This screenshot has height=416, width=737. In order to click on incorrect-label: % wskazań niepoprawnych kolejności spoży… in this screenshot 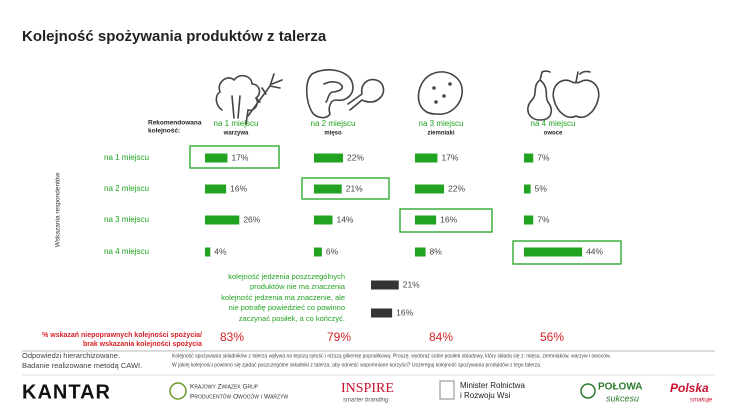, I will do `click(122, 335)`.